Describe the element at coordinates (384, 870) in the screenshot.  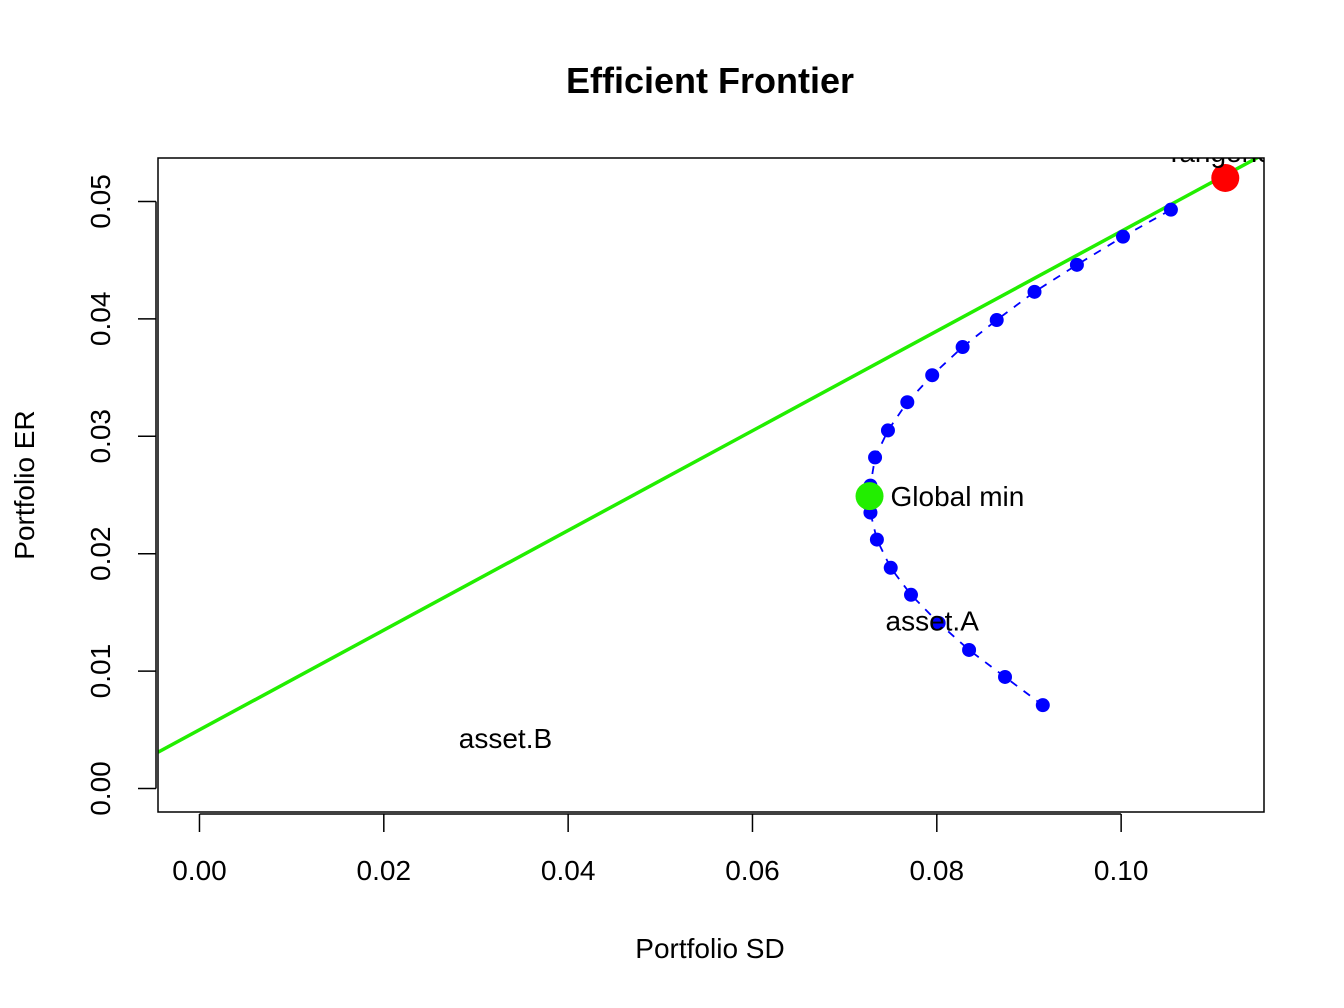
I see `x-tick-label: 0.02` at that location.